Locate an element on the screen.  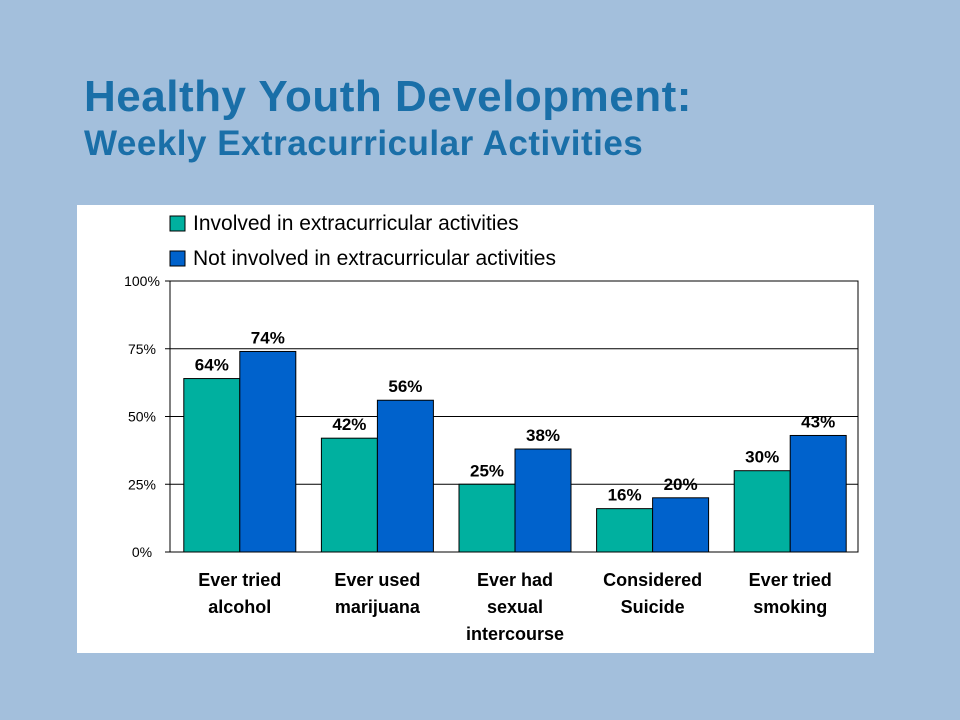
x-tick-label: Considered is located at coordinates (652, 580).